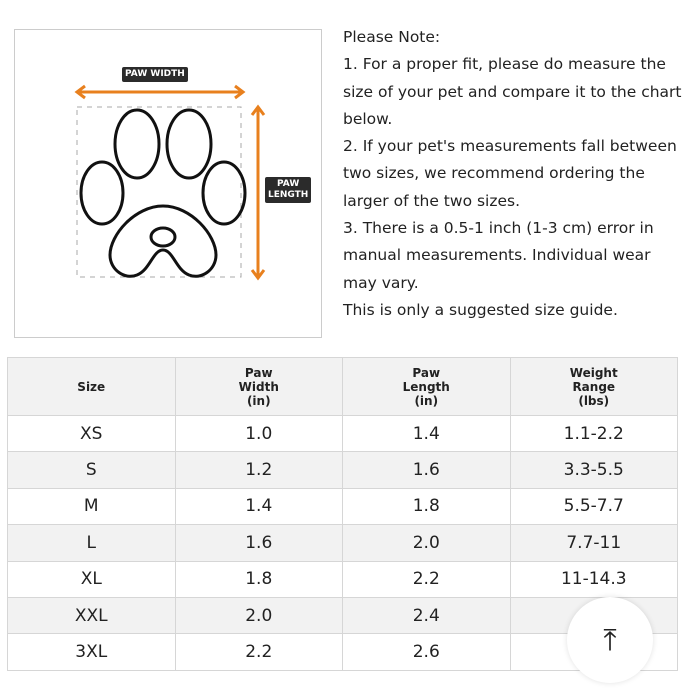  Describe the element at coordinates (258, 652) in the screenshot. I see `cell-paw-width: 2.2` at that location.